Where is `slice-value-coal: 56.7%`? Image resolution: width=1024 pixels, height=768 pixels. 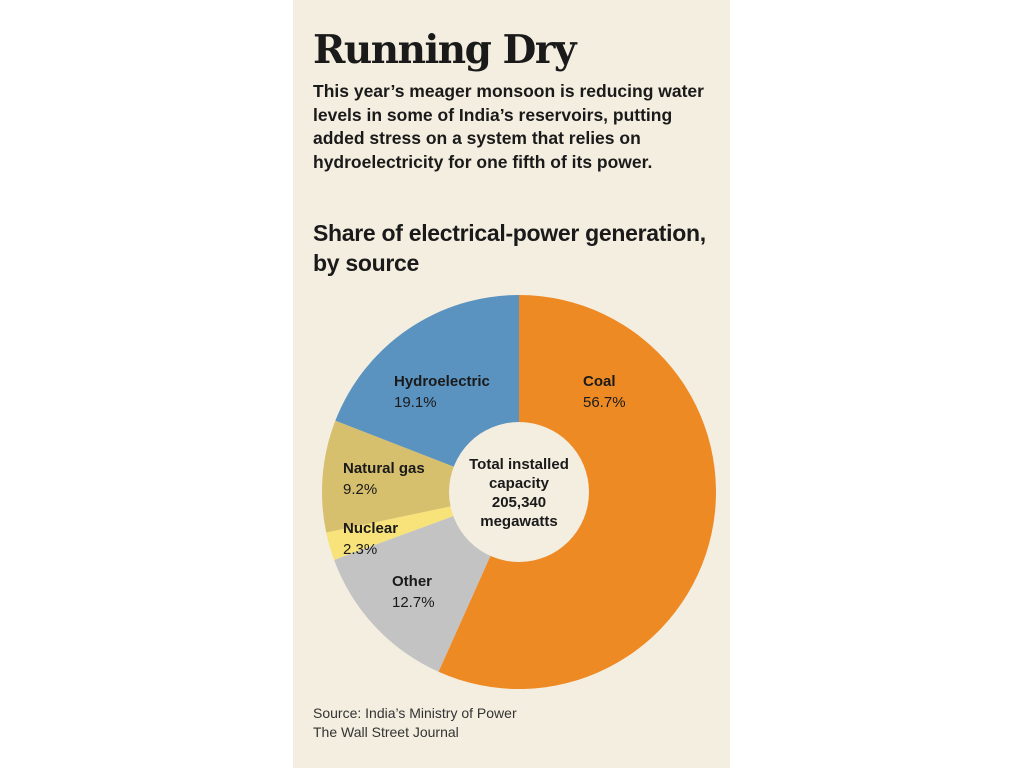 slice-value-coal: 56.7% is located at coordinates (604, 402).